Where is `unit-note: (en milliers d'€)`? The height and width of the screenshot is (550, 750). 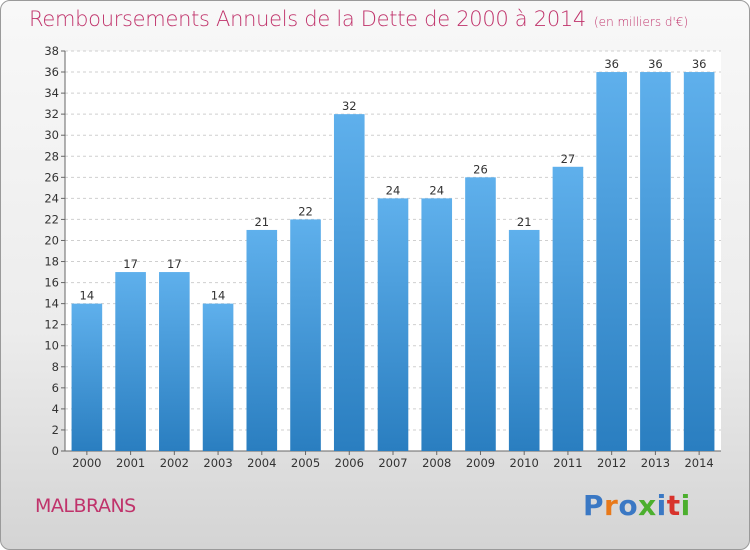 unit-note: (en milliers d'€) is located at coordinates (641, 22).